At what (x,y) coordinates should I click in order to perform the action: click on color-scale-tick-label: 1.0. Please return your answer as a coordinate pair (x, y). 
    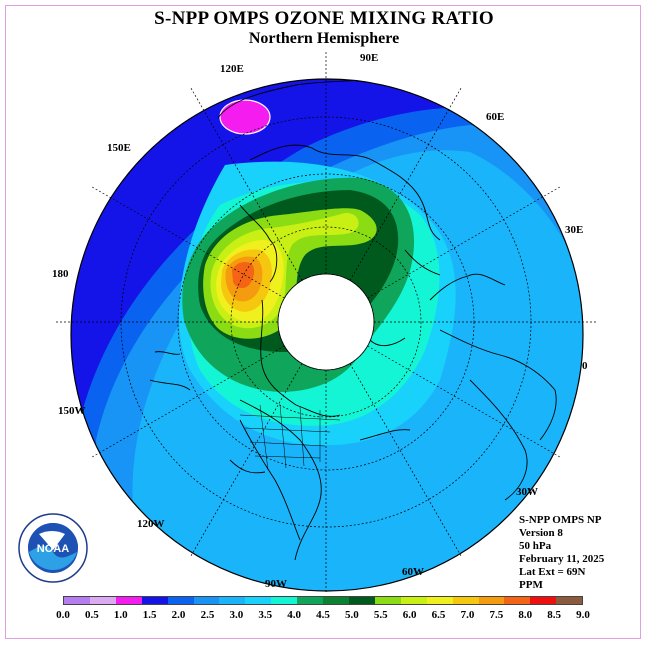
    Looking at the image, I should click on (120, 615).